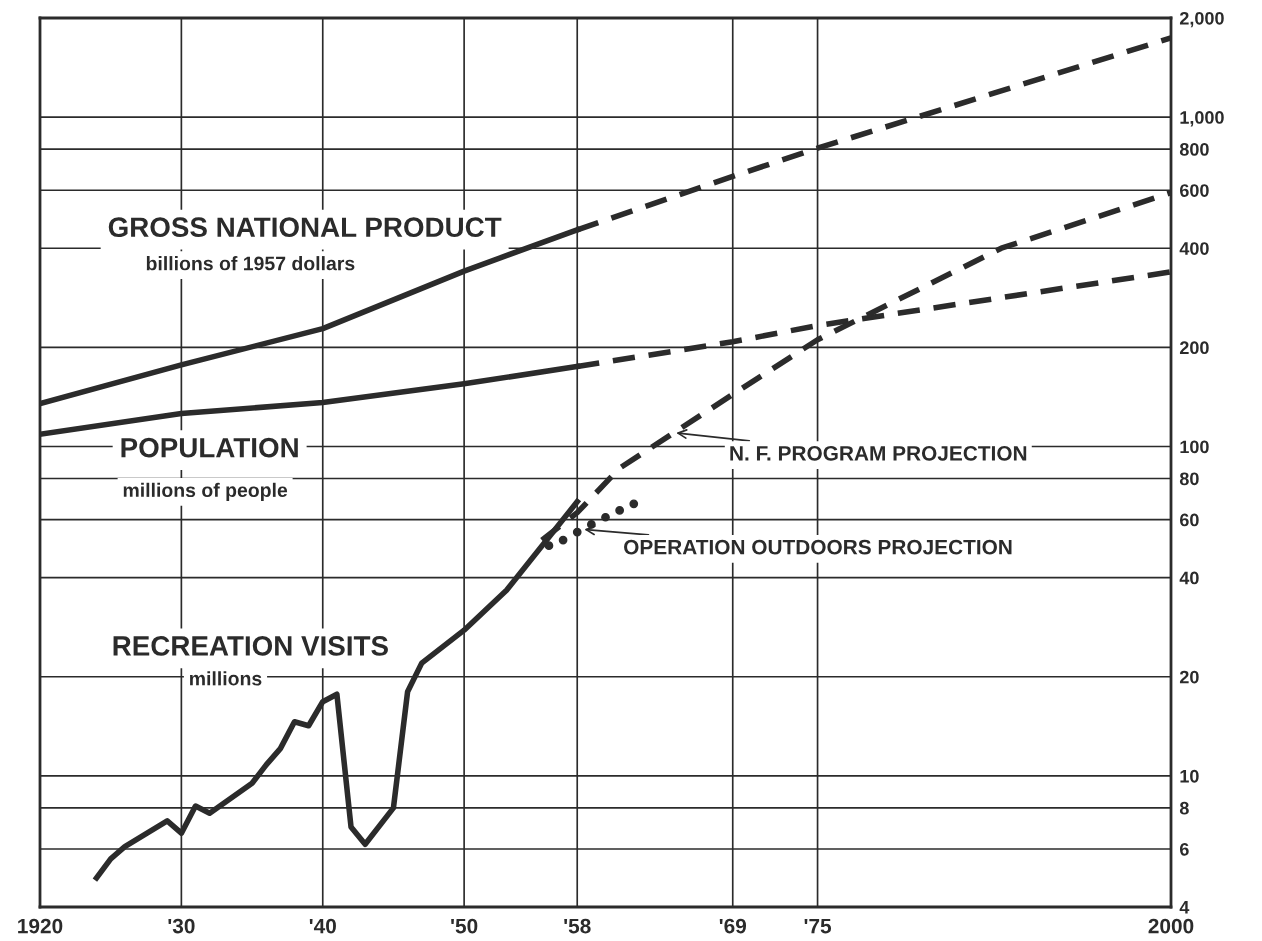 The width and height of the screenshot is (1262, 941). What do you see at coordinates (205, 491) in the screenshot?
I see `annotation: millions of people` at bounding box center [205, 491].